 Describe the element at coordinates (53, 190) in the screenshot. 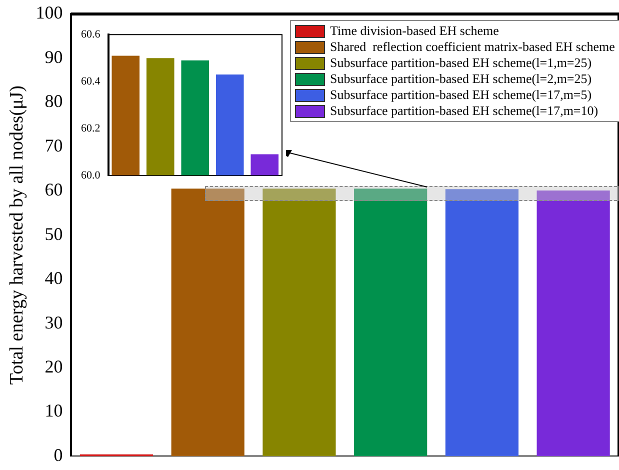

I see `y-tick-label: 60` at that location.